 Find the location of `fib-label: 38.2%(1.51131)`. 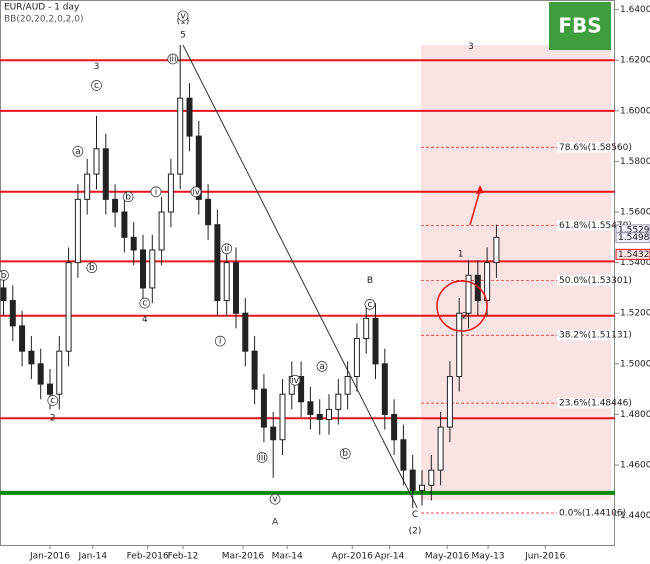

fib-label: 38.2%(1.51131) is located at coordinates (595, 336).